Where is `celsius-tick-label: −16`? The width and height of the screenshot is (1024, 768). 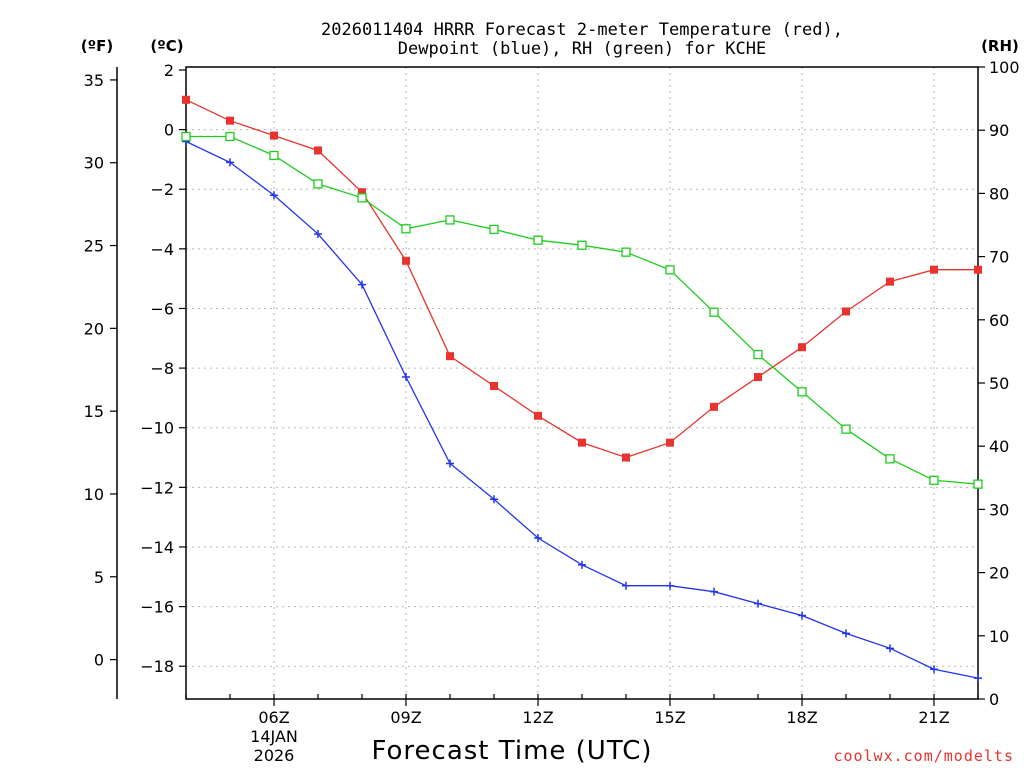
celsius-tick-label: −16 is located at coordinates (157, 607).